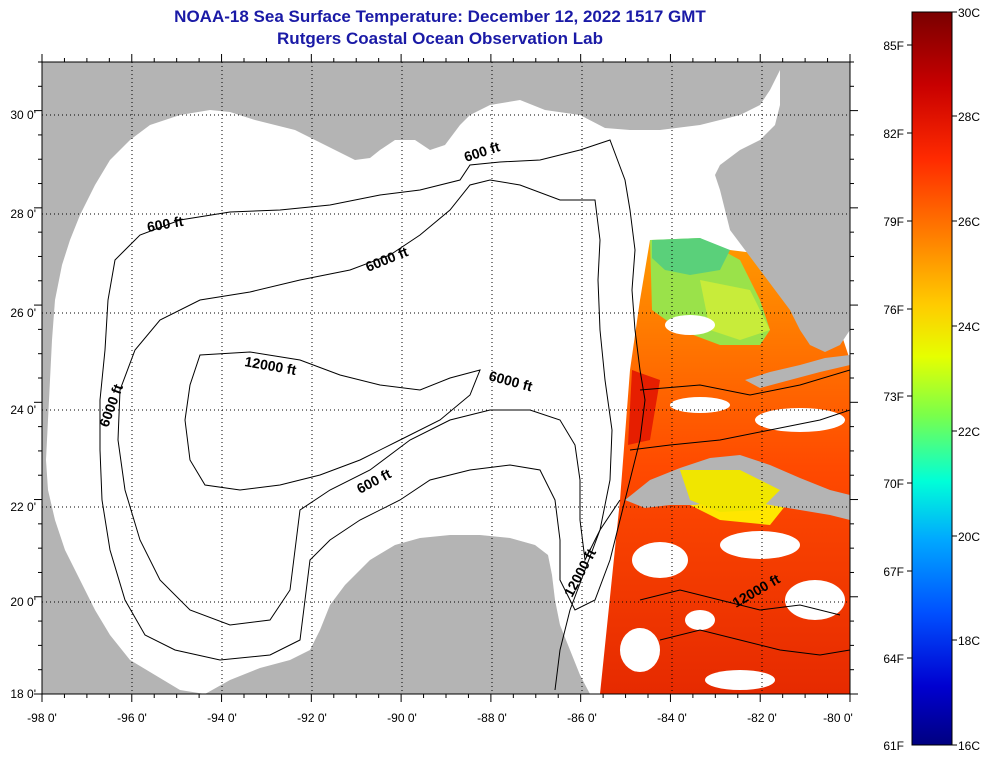 The height and width of the screenshot is (761, 992). What do you see at coordinates (730, 491) in the screenshot?
I see `sst-cuba-coast` at bounding box center [730, 491].